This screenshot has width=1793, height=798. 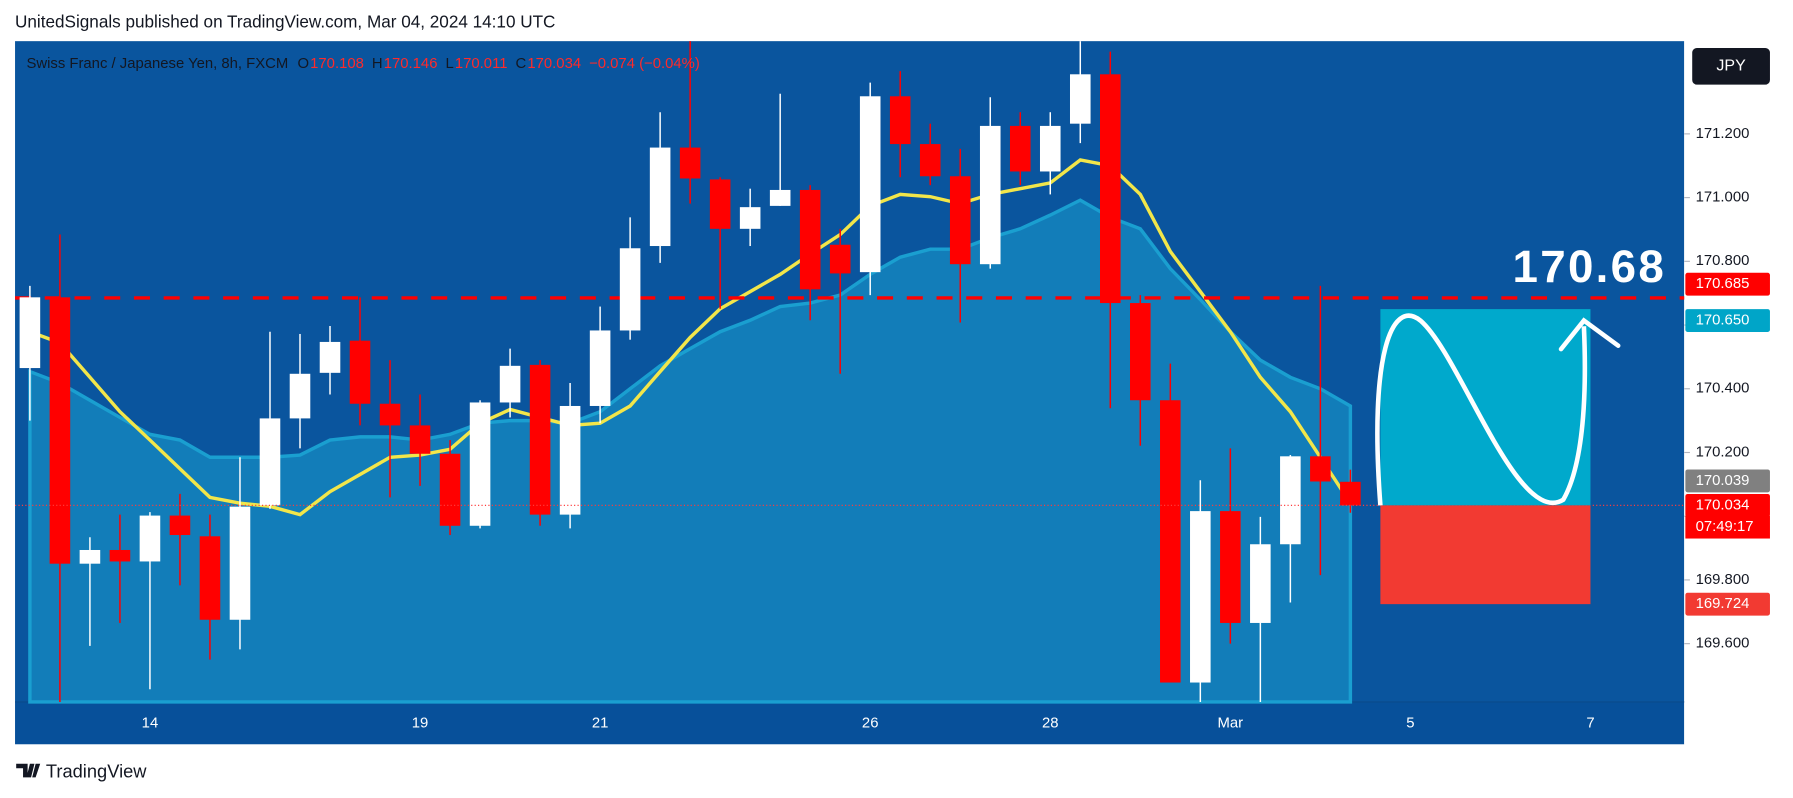 I want to click on price-axis-background, so click(x=1731, y=393).